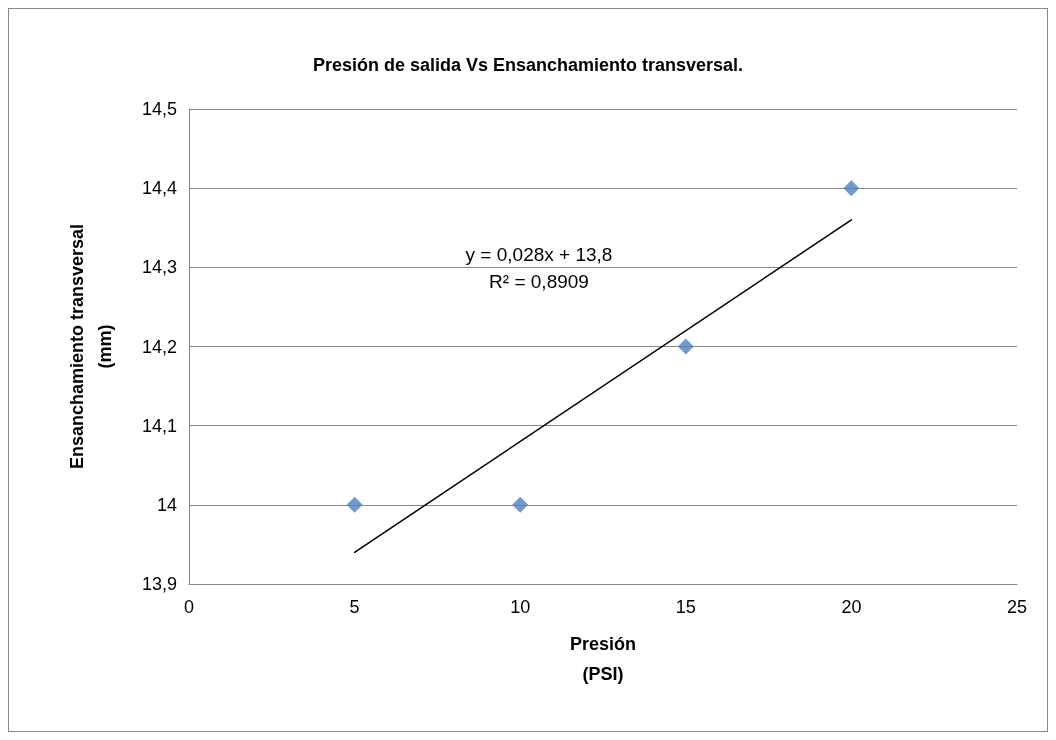 Image resolution: width=1056 pixels, height=740 pixels. What do you see at coordinates (851, 607) in the screenshot?
I see `x-tick-label: 20` at bounding box center [851, 607].